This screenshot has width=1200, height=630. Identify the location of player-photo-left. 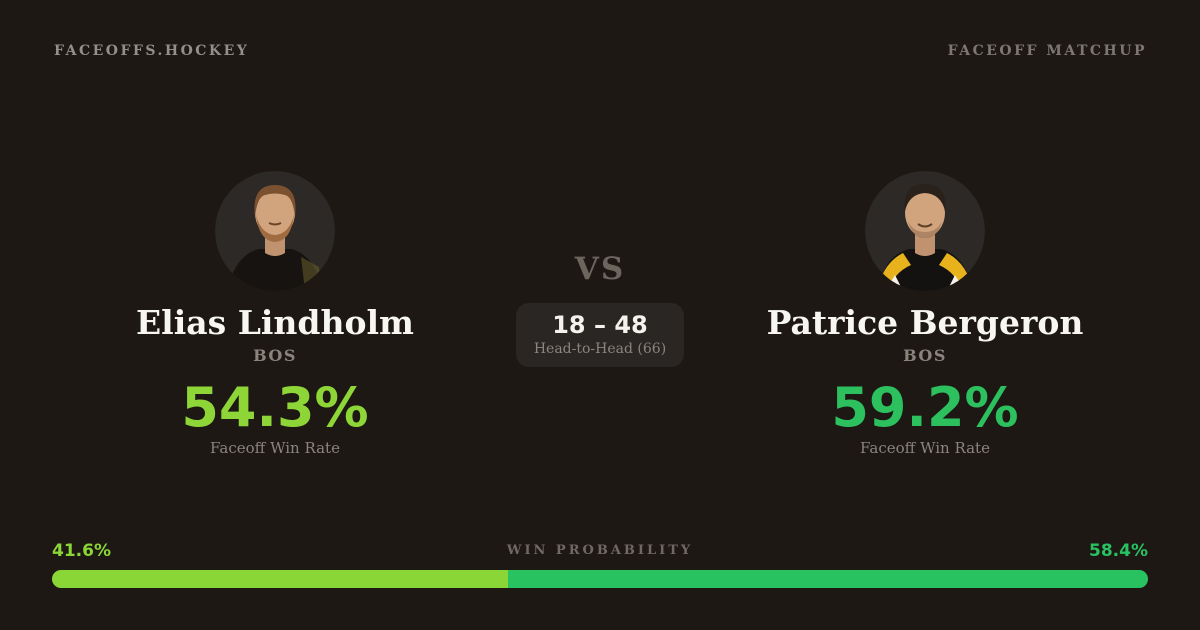
(275, 231).